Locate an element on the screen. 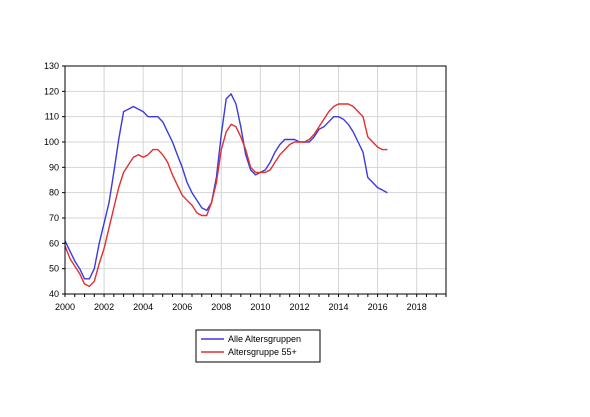  x-tick-label: 2010 is located at coordinates (260, 307).